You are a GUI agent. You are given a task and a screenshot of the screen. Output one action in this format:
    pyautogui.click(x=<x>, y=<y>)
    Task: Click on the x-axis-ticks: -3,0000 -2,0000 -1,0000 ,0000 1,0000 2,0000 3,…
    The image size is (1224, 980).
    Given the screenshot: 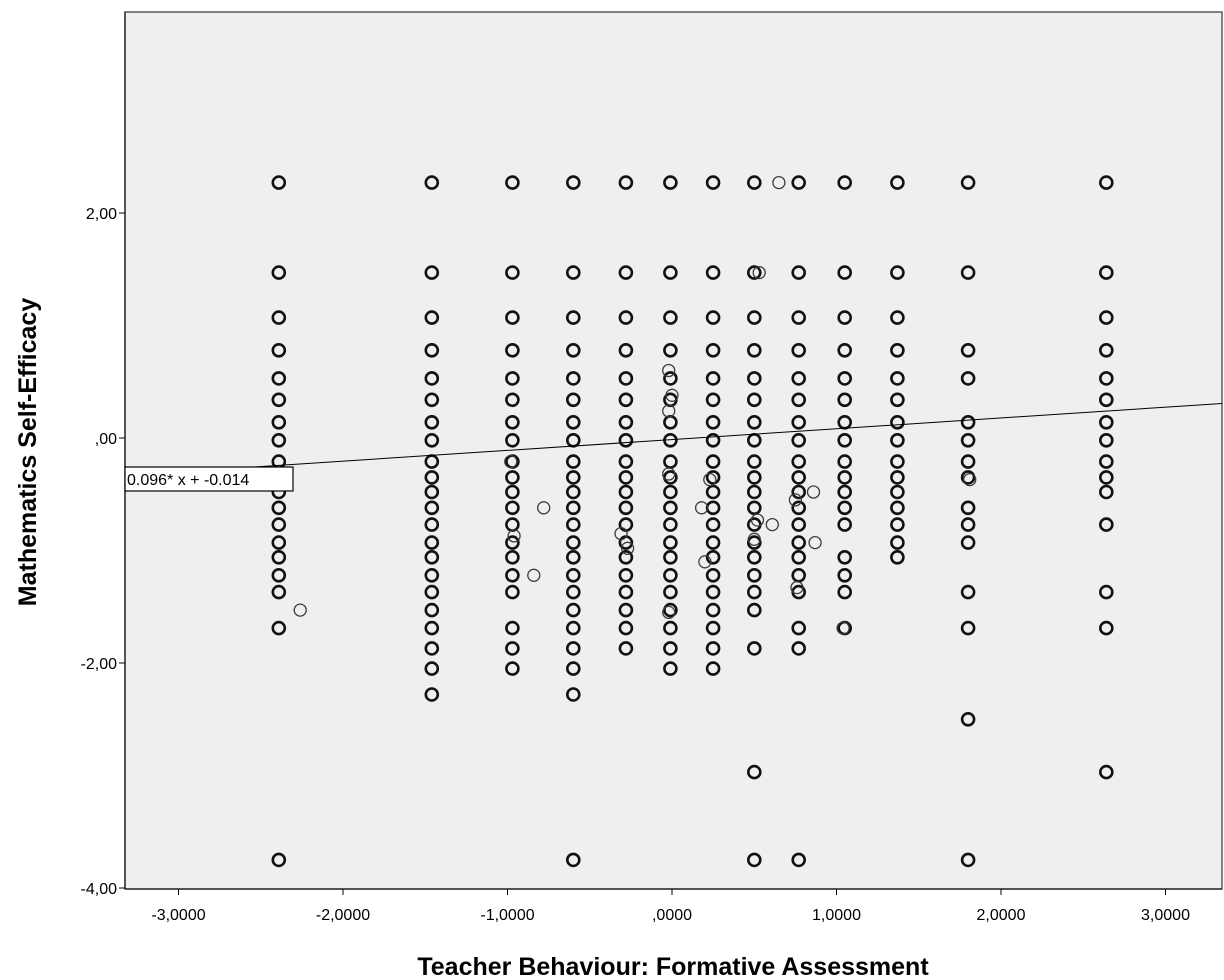 What is the action you would take?
    pyautogui.click(x=670, y=906)
    